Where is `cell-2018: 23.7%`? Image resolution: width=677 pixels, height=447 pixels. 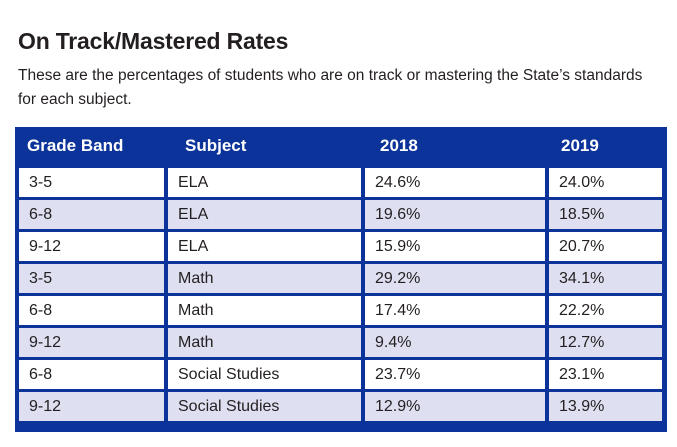 cell-2018: 23.7% is located at coordinates (455, 374).